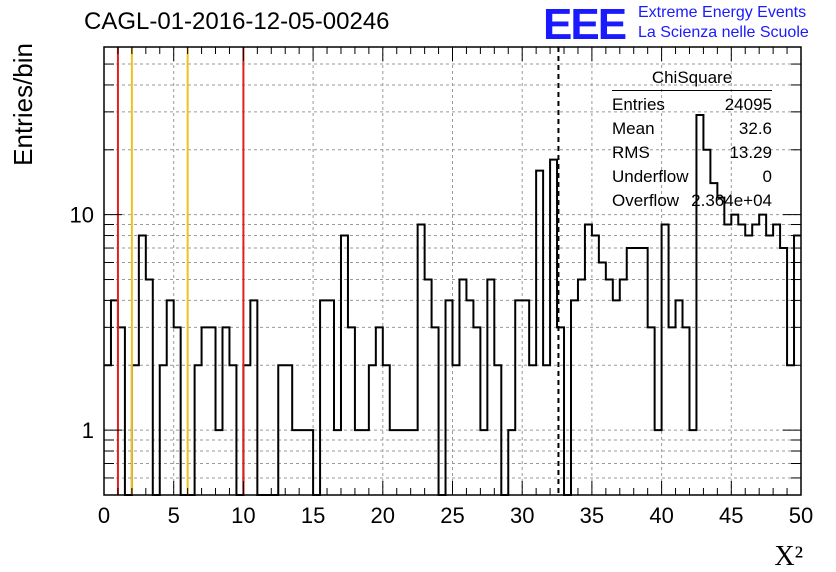  What do you see at coordinates (452, 515) in the screenshot?
I see `x-tick-label: 25` at bounding box center [452, 515].